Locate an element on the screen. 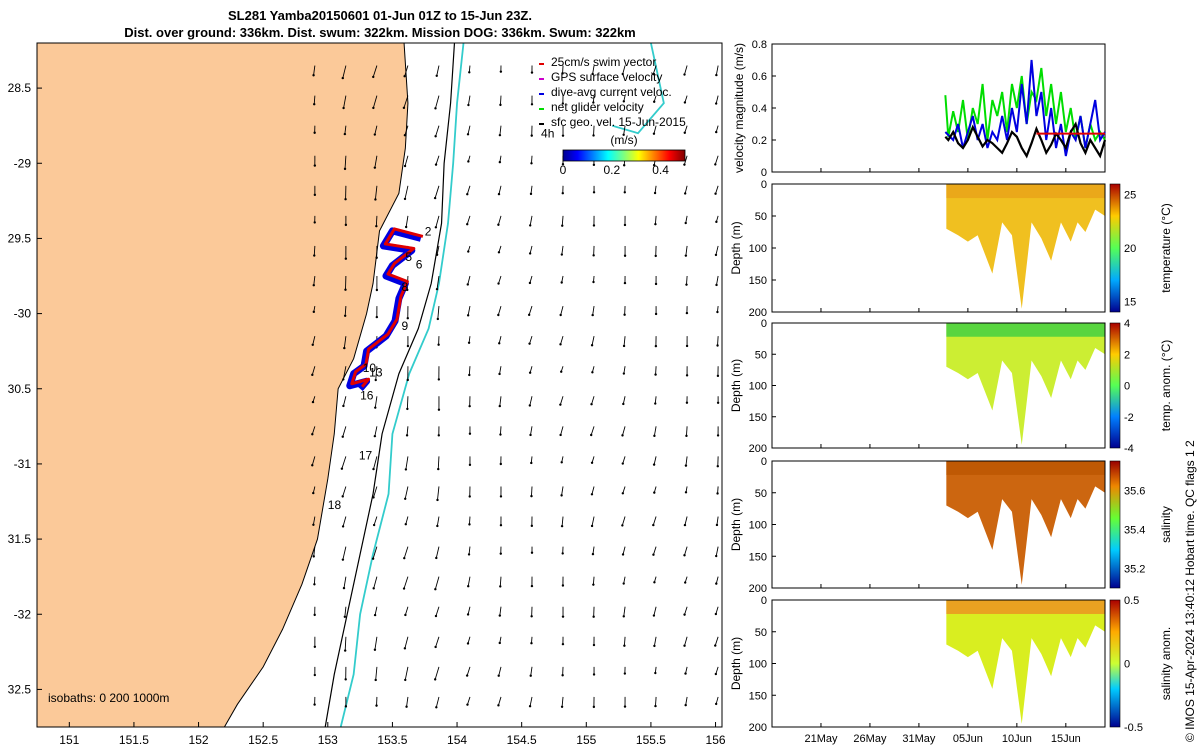 The image size is (1200, 750). map-colorbar-tick: 0 is located at coordinates (563, 170).